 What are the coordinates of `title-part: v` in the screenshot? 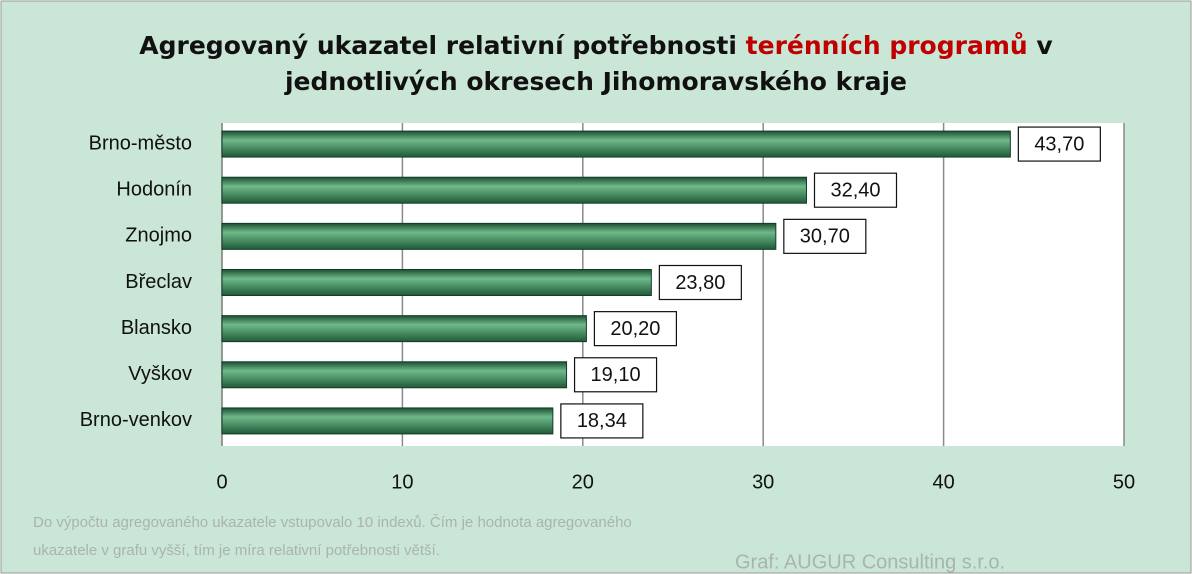 It's located at (1044, 45).